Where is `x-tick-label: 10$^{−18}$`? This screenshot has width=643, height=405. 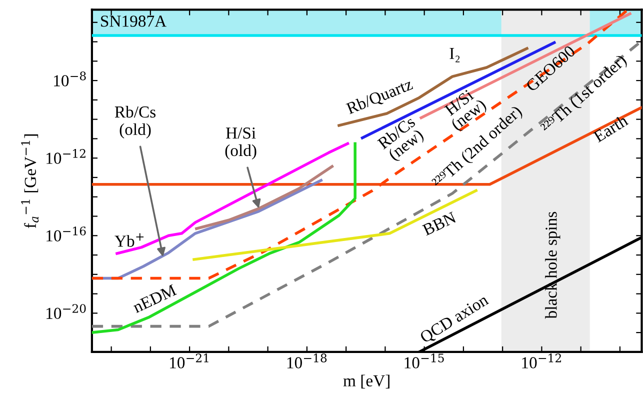 x-tick-label: 10$^{−18}$ is located at coordinates (307, 361).